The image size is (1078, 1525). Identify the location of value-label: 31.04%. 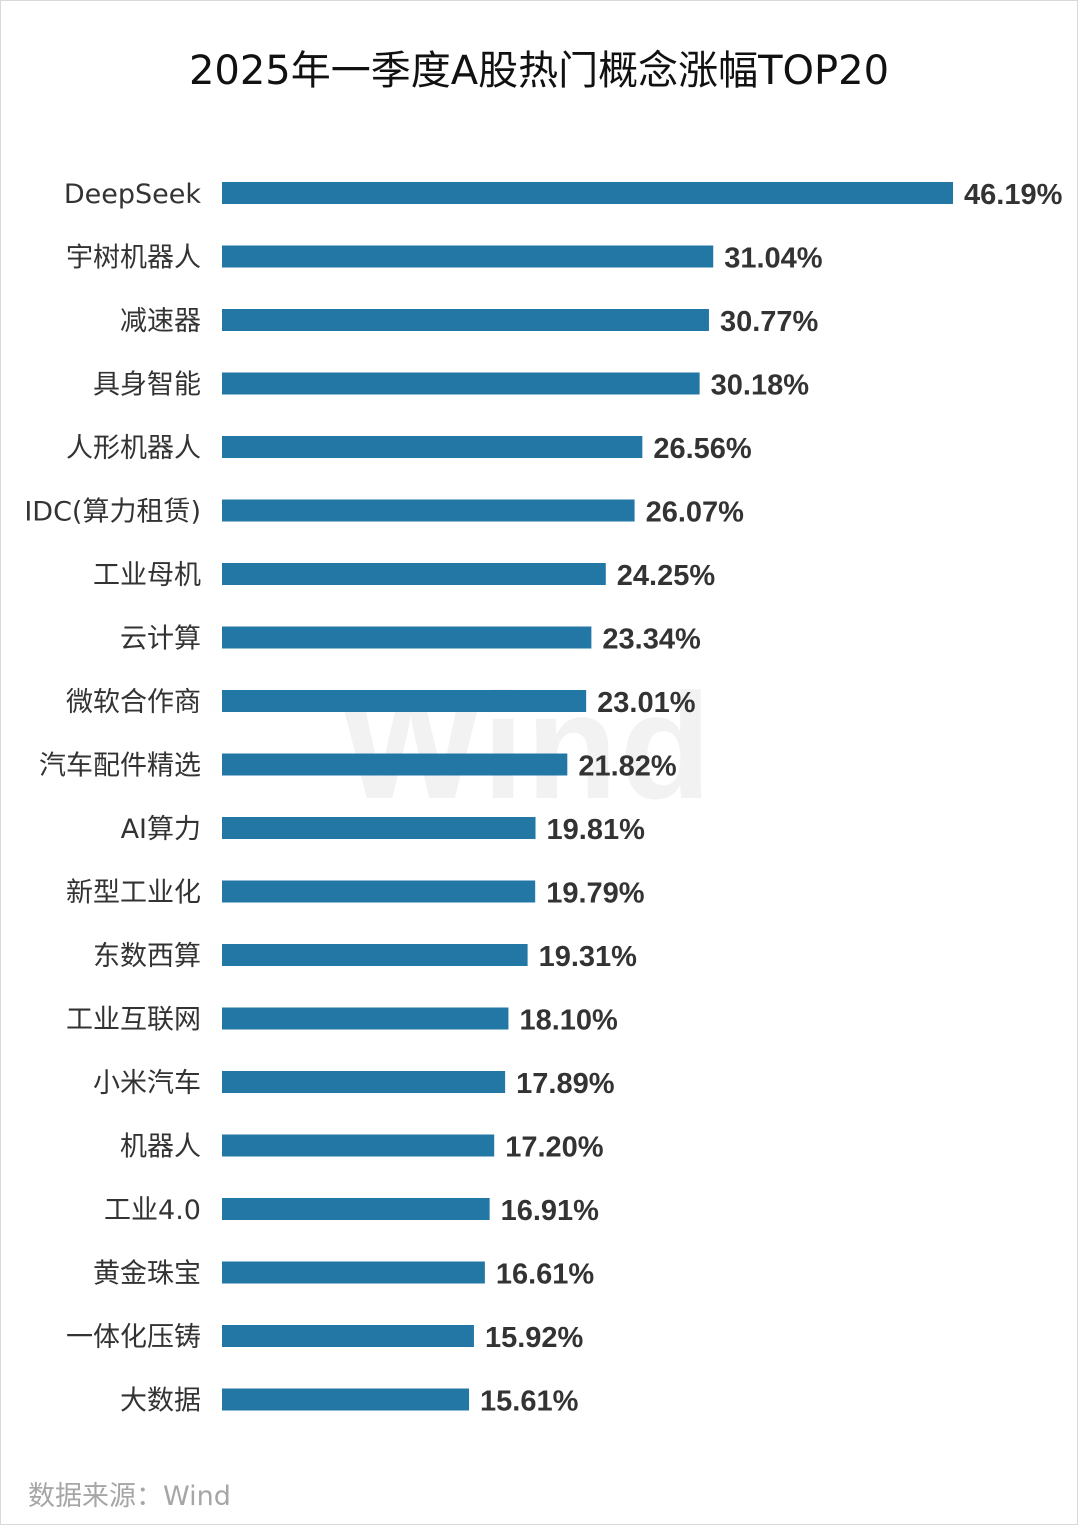
(773, 259).